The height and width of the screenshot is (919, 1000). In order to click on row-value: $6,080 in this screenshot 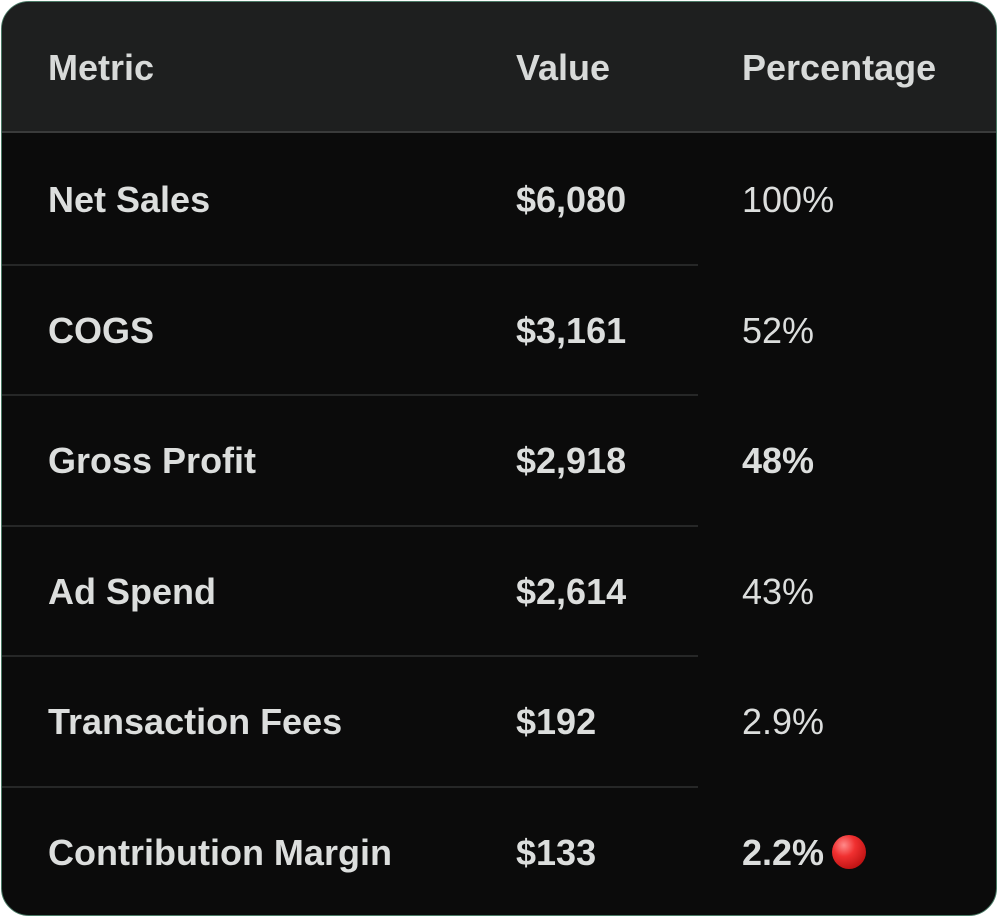, I will do `click(571, 199)`.